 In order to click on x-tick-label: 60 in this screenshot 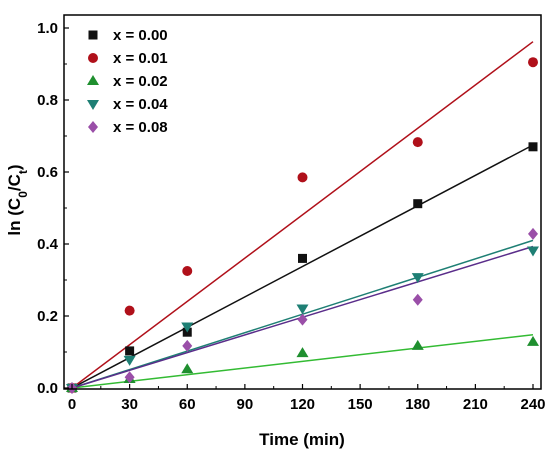, I will do `click(187, 404)`.